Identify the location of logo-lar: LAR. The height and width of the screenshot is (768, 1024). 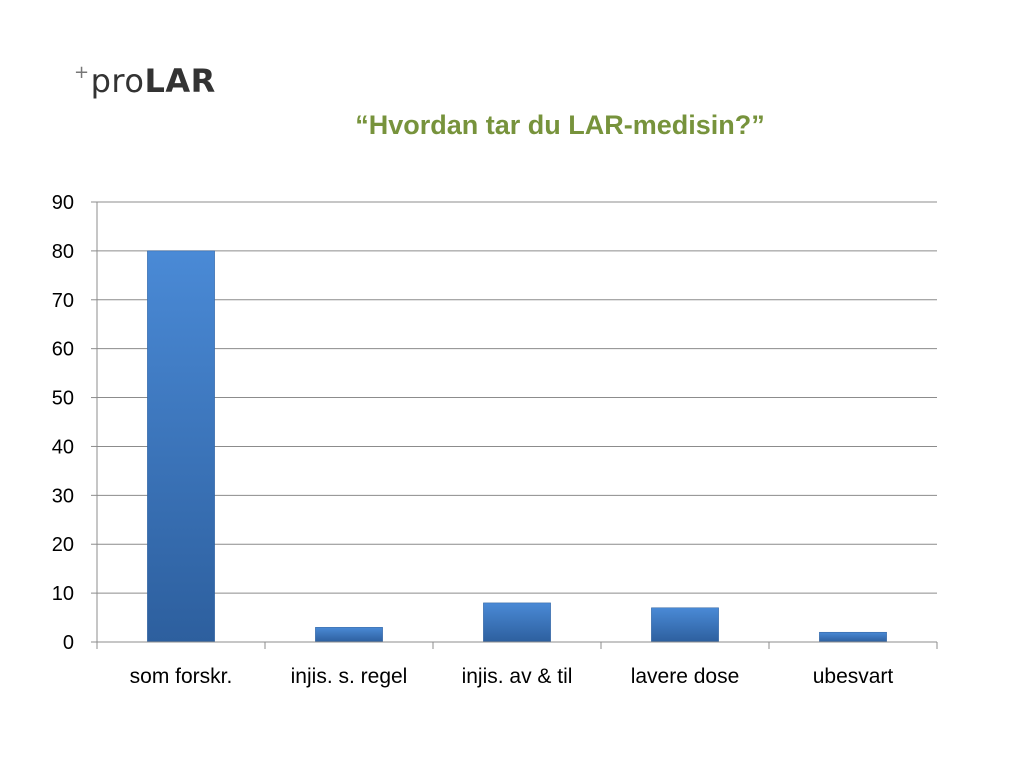
(180, 81).